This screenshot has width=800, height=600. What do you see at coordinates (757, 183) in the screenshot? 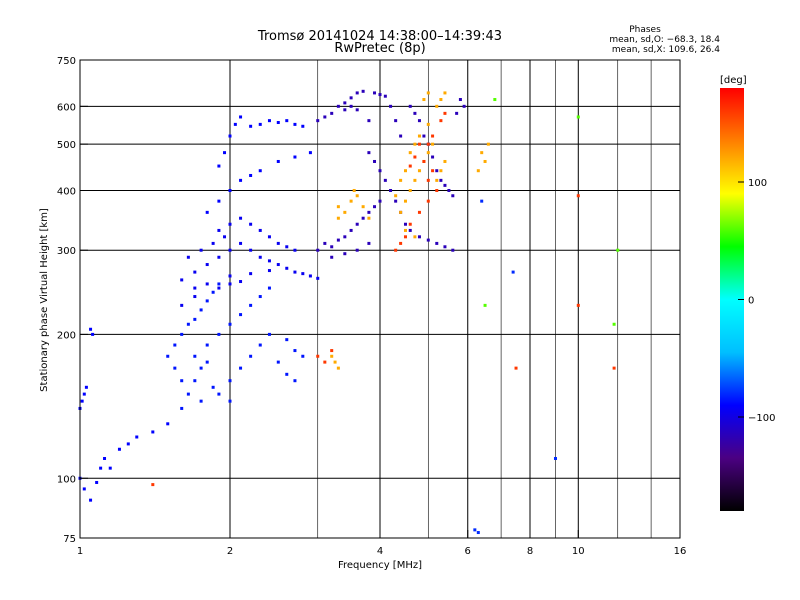
I see `colorbar-tick-label: 100` at bounding box center [757, 183].